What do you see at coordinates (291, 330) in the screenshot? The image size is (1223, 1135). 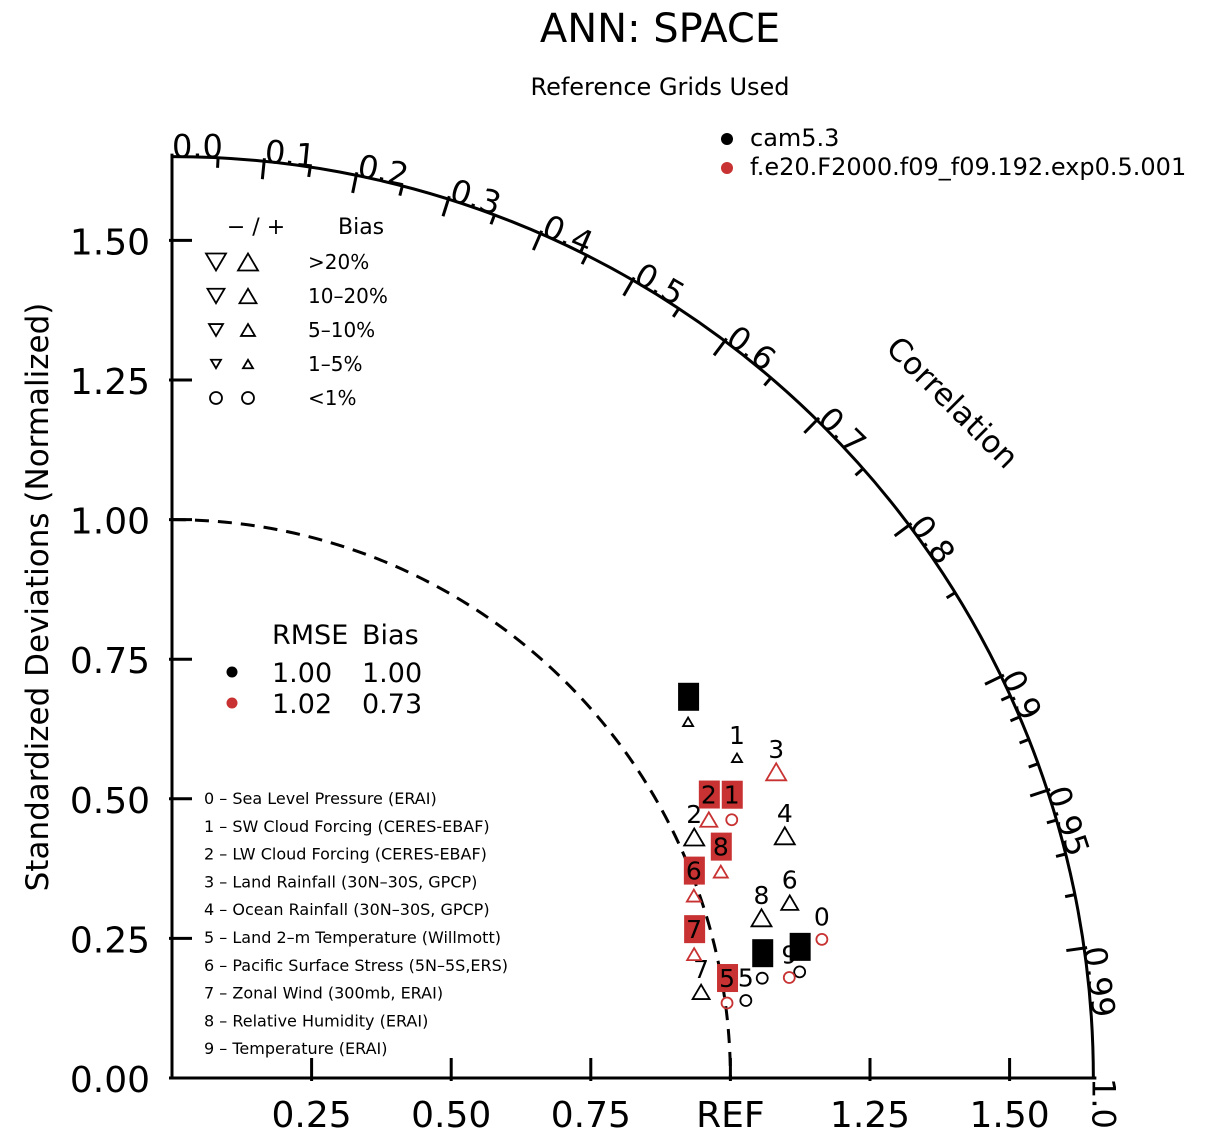 I see `bias-legend-row: 5–10%` at bounding box center [291, 330].